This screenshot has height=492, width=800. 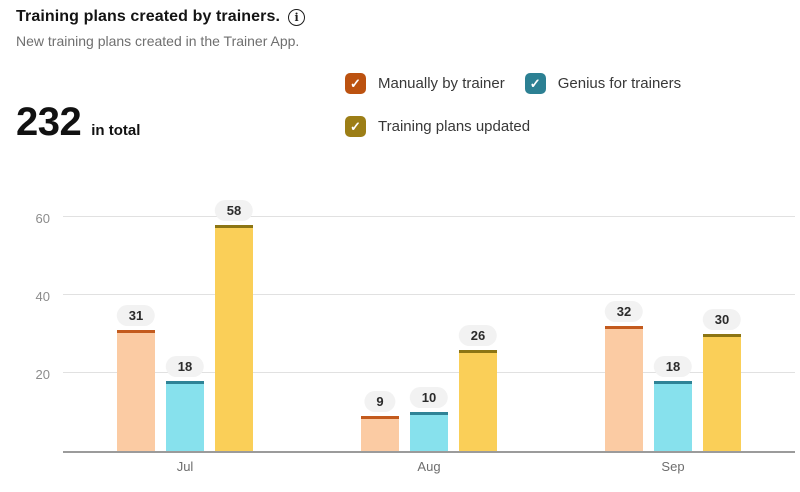 What do you see at coordinates (478, 387) in the screenshot?
I see `bar-aug-training-plans-updated: 26` at bounding box center [478, 387].